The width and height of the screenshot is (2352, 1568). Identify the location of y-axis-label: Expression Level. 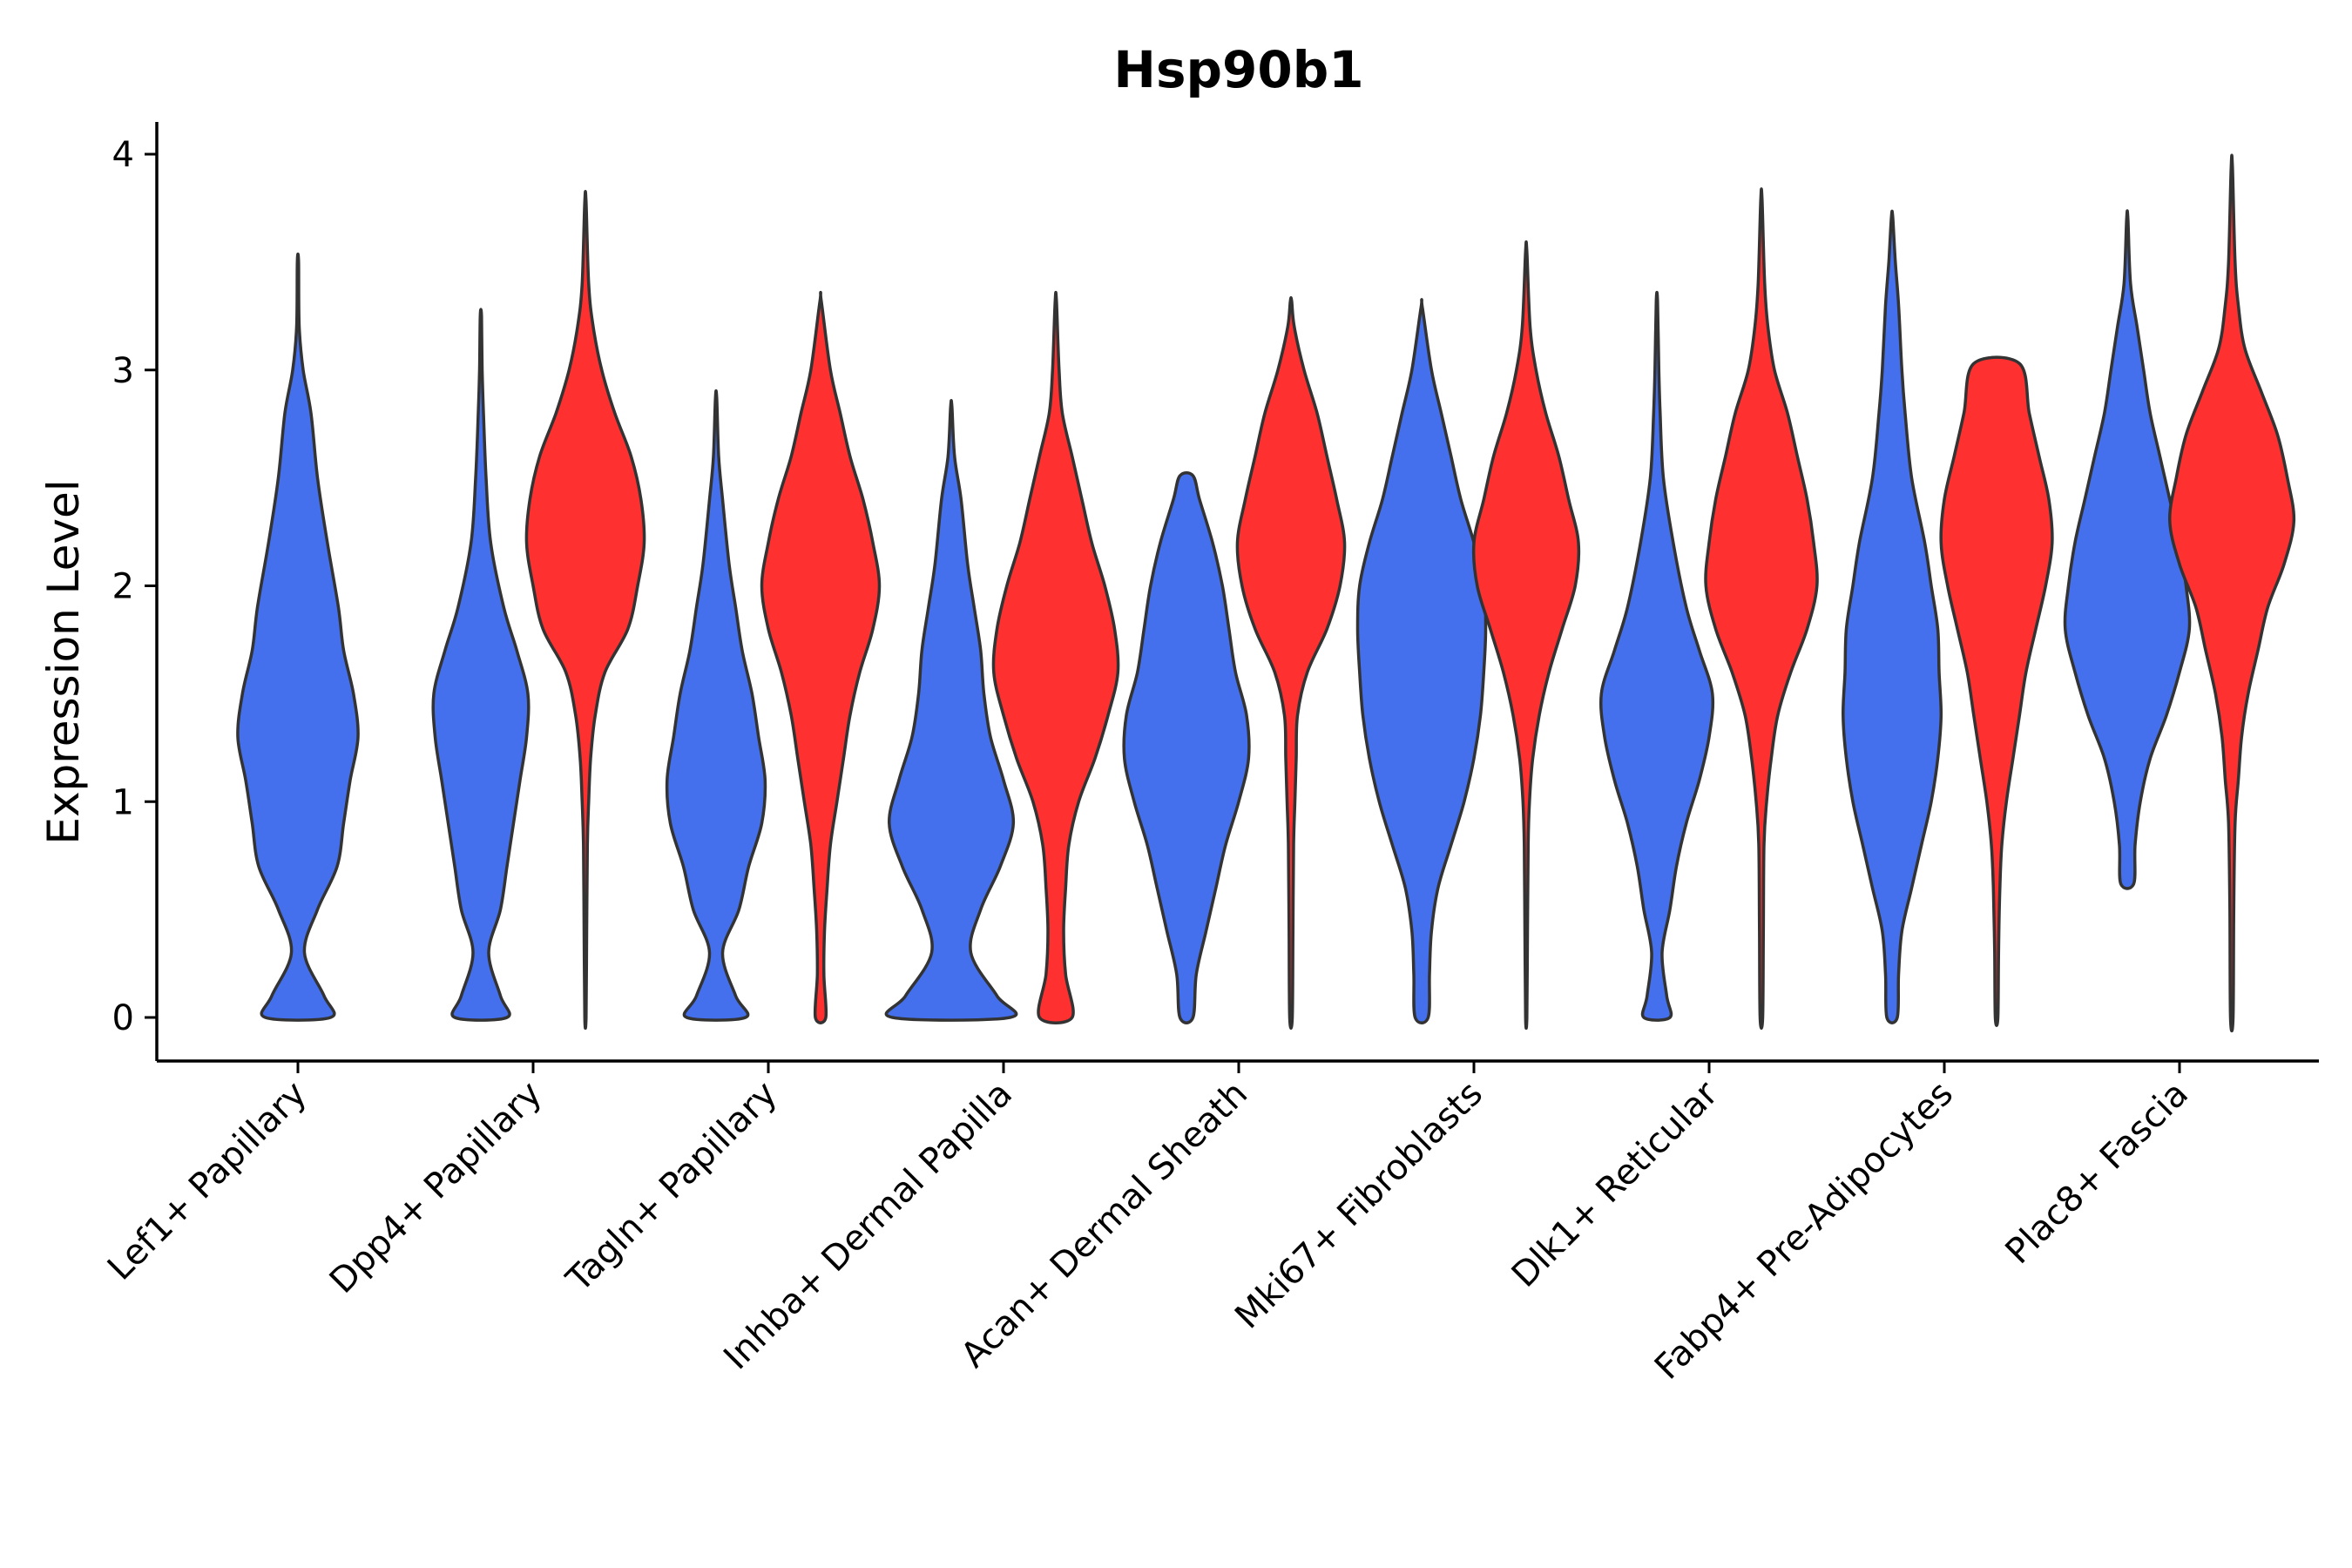
(64, 662).